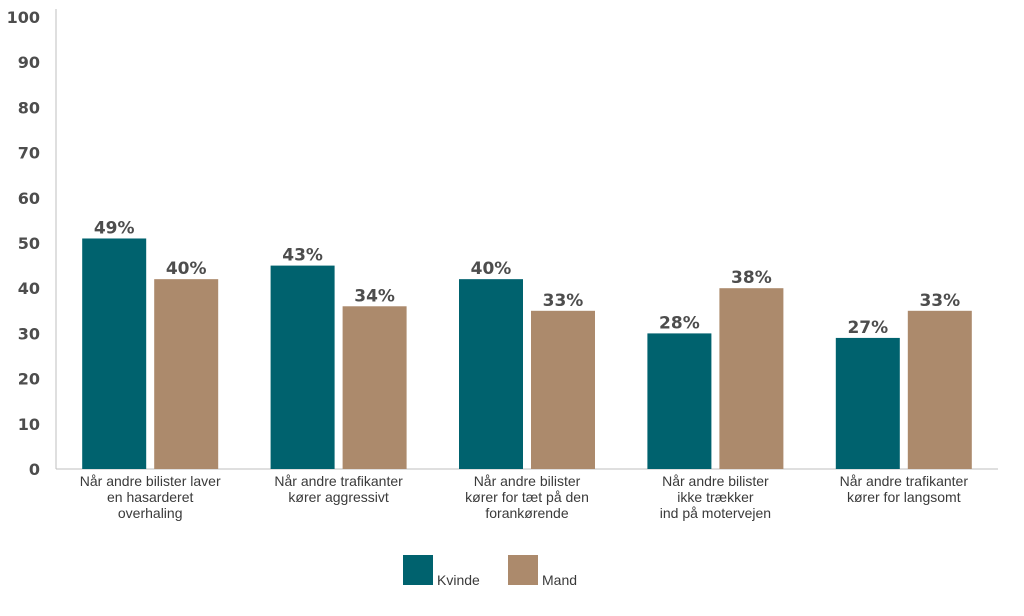  I want to click on data-label: 49%, so click(114, 228).